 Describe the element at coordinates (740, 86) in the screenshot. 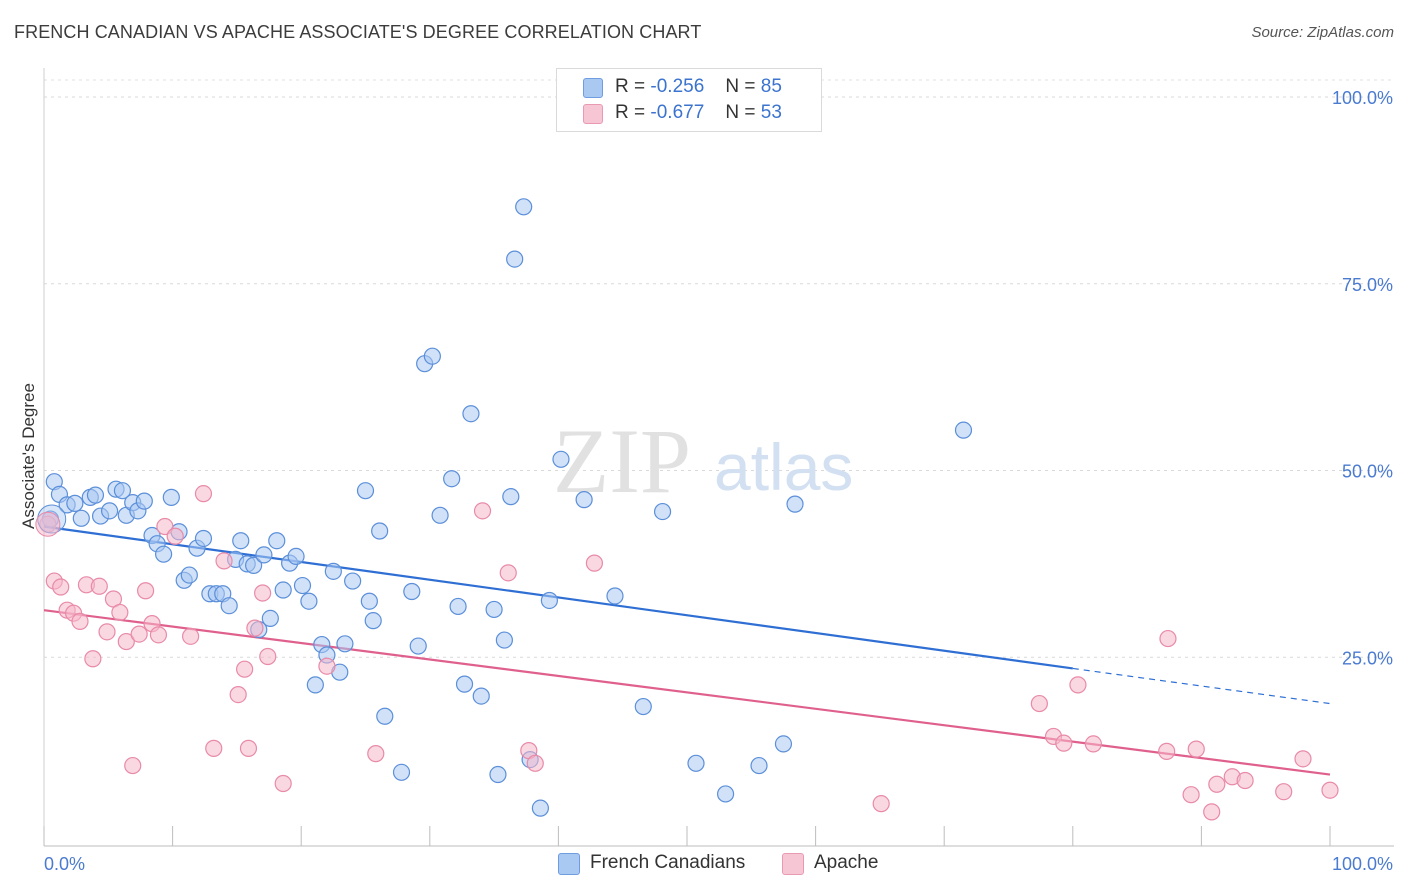

I see `legend-n-label: N =` at that location.